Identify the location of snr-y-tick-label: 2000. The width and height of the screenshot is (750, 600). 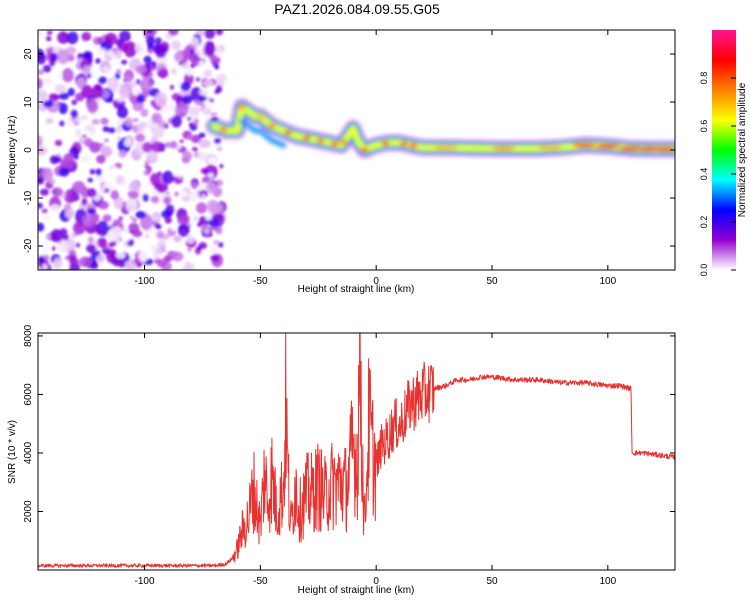
(28, 511).